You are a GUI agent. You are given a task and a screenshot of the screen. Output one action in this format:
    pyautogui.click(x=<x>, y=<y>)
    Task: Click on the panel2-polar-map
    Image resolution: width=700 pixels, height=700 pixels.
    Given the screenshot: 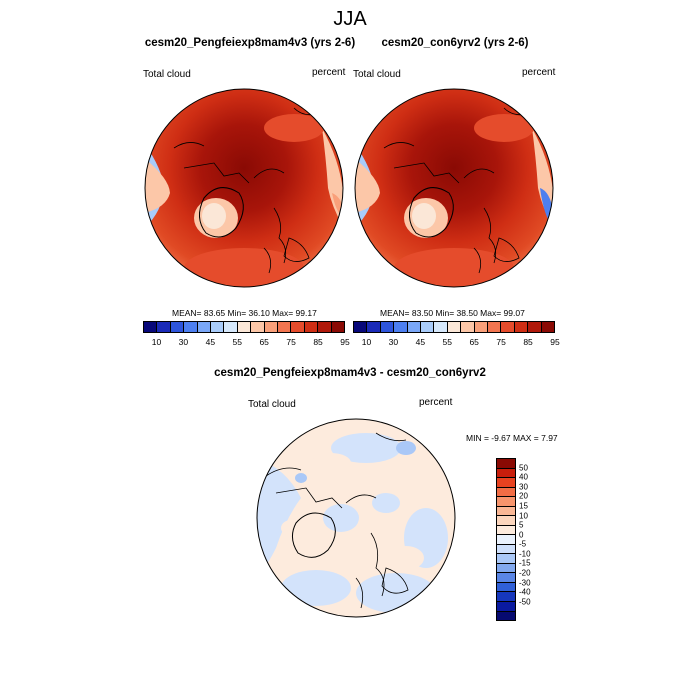 What is the action you would take?
    pyautogui.click(x=454, y=188)
    